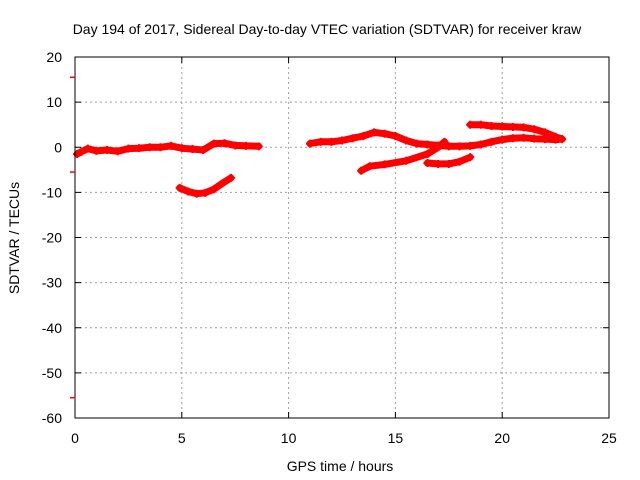 The image size is (640, 480). I want to click on y-tick-labels: -60 -50 -40 -30 -20 -10 0 10 20, so click(52, 237).